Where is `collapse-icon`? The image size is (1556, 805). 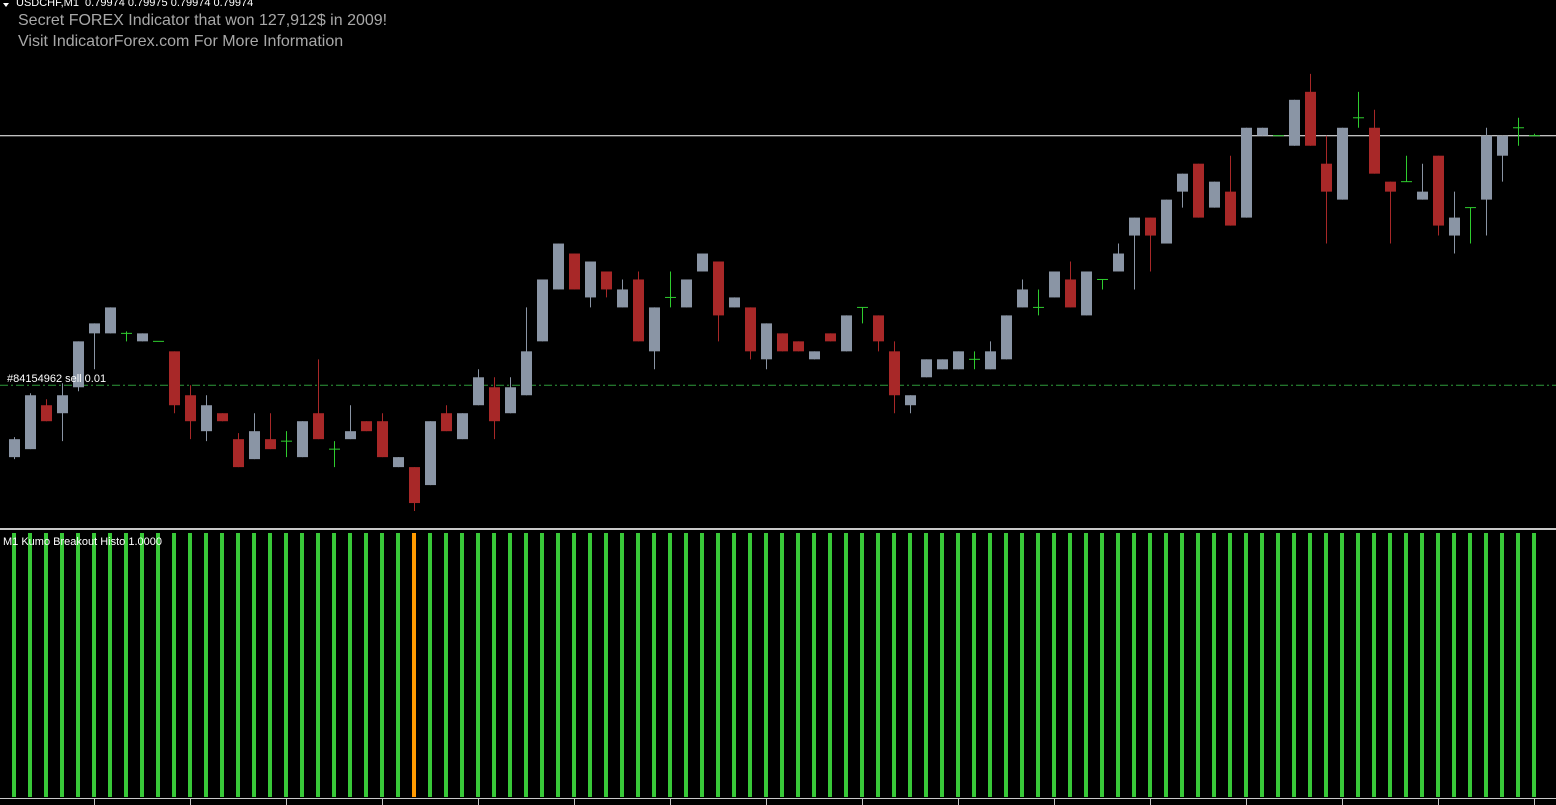 collapse-icon is located at coordinates (6, 5).